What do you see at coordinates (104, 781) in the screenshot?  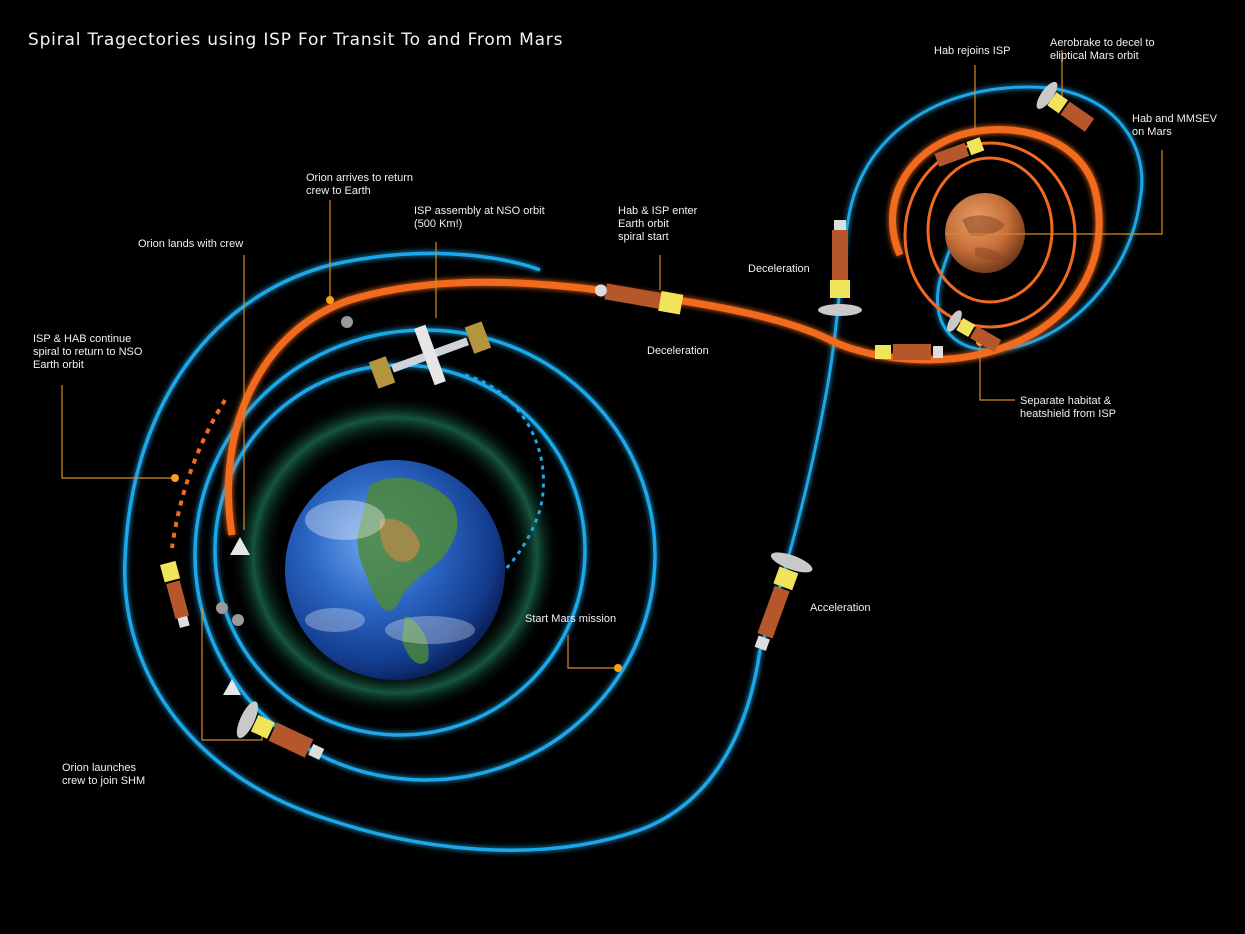 I see `label-line: crew to join SHM` at bounding box center [104, 781].